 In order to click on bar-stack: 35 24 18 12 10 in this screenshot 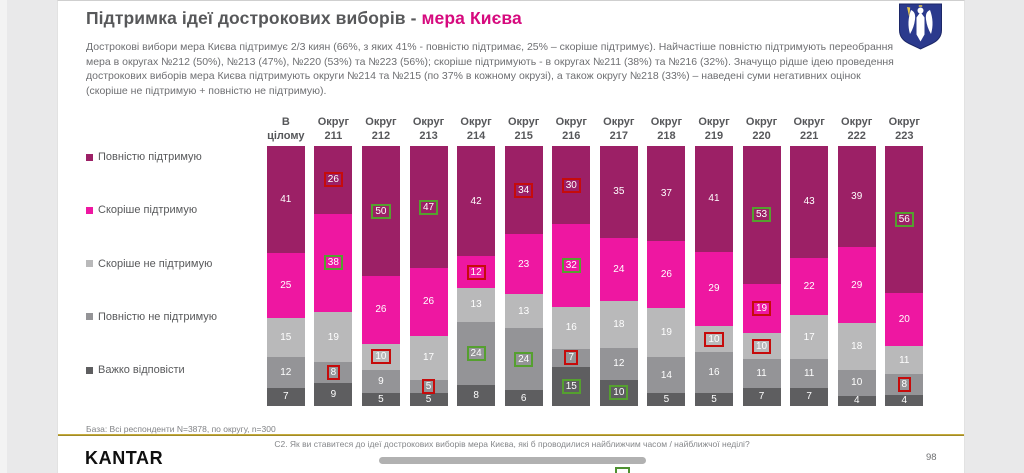, I will do `click(618, 276)`.